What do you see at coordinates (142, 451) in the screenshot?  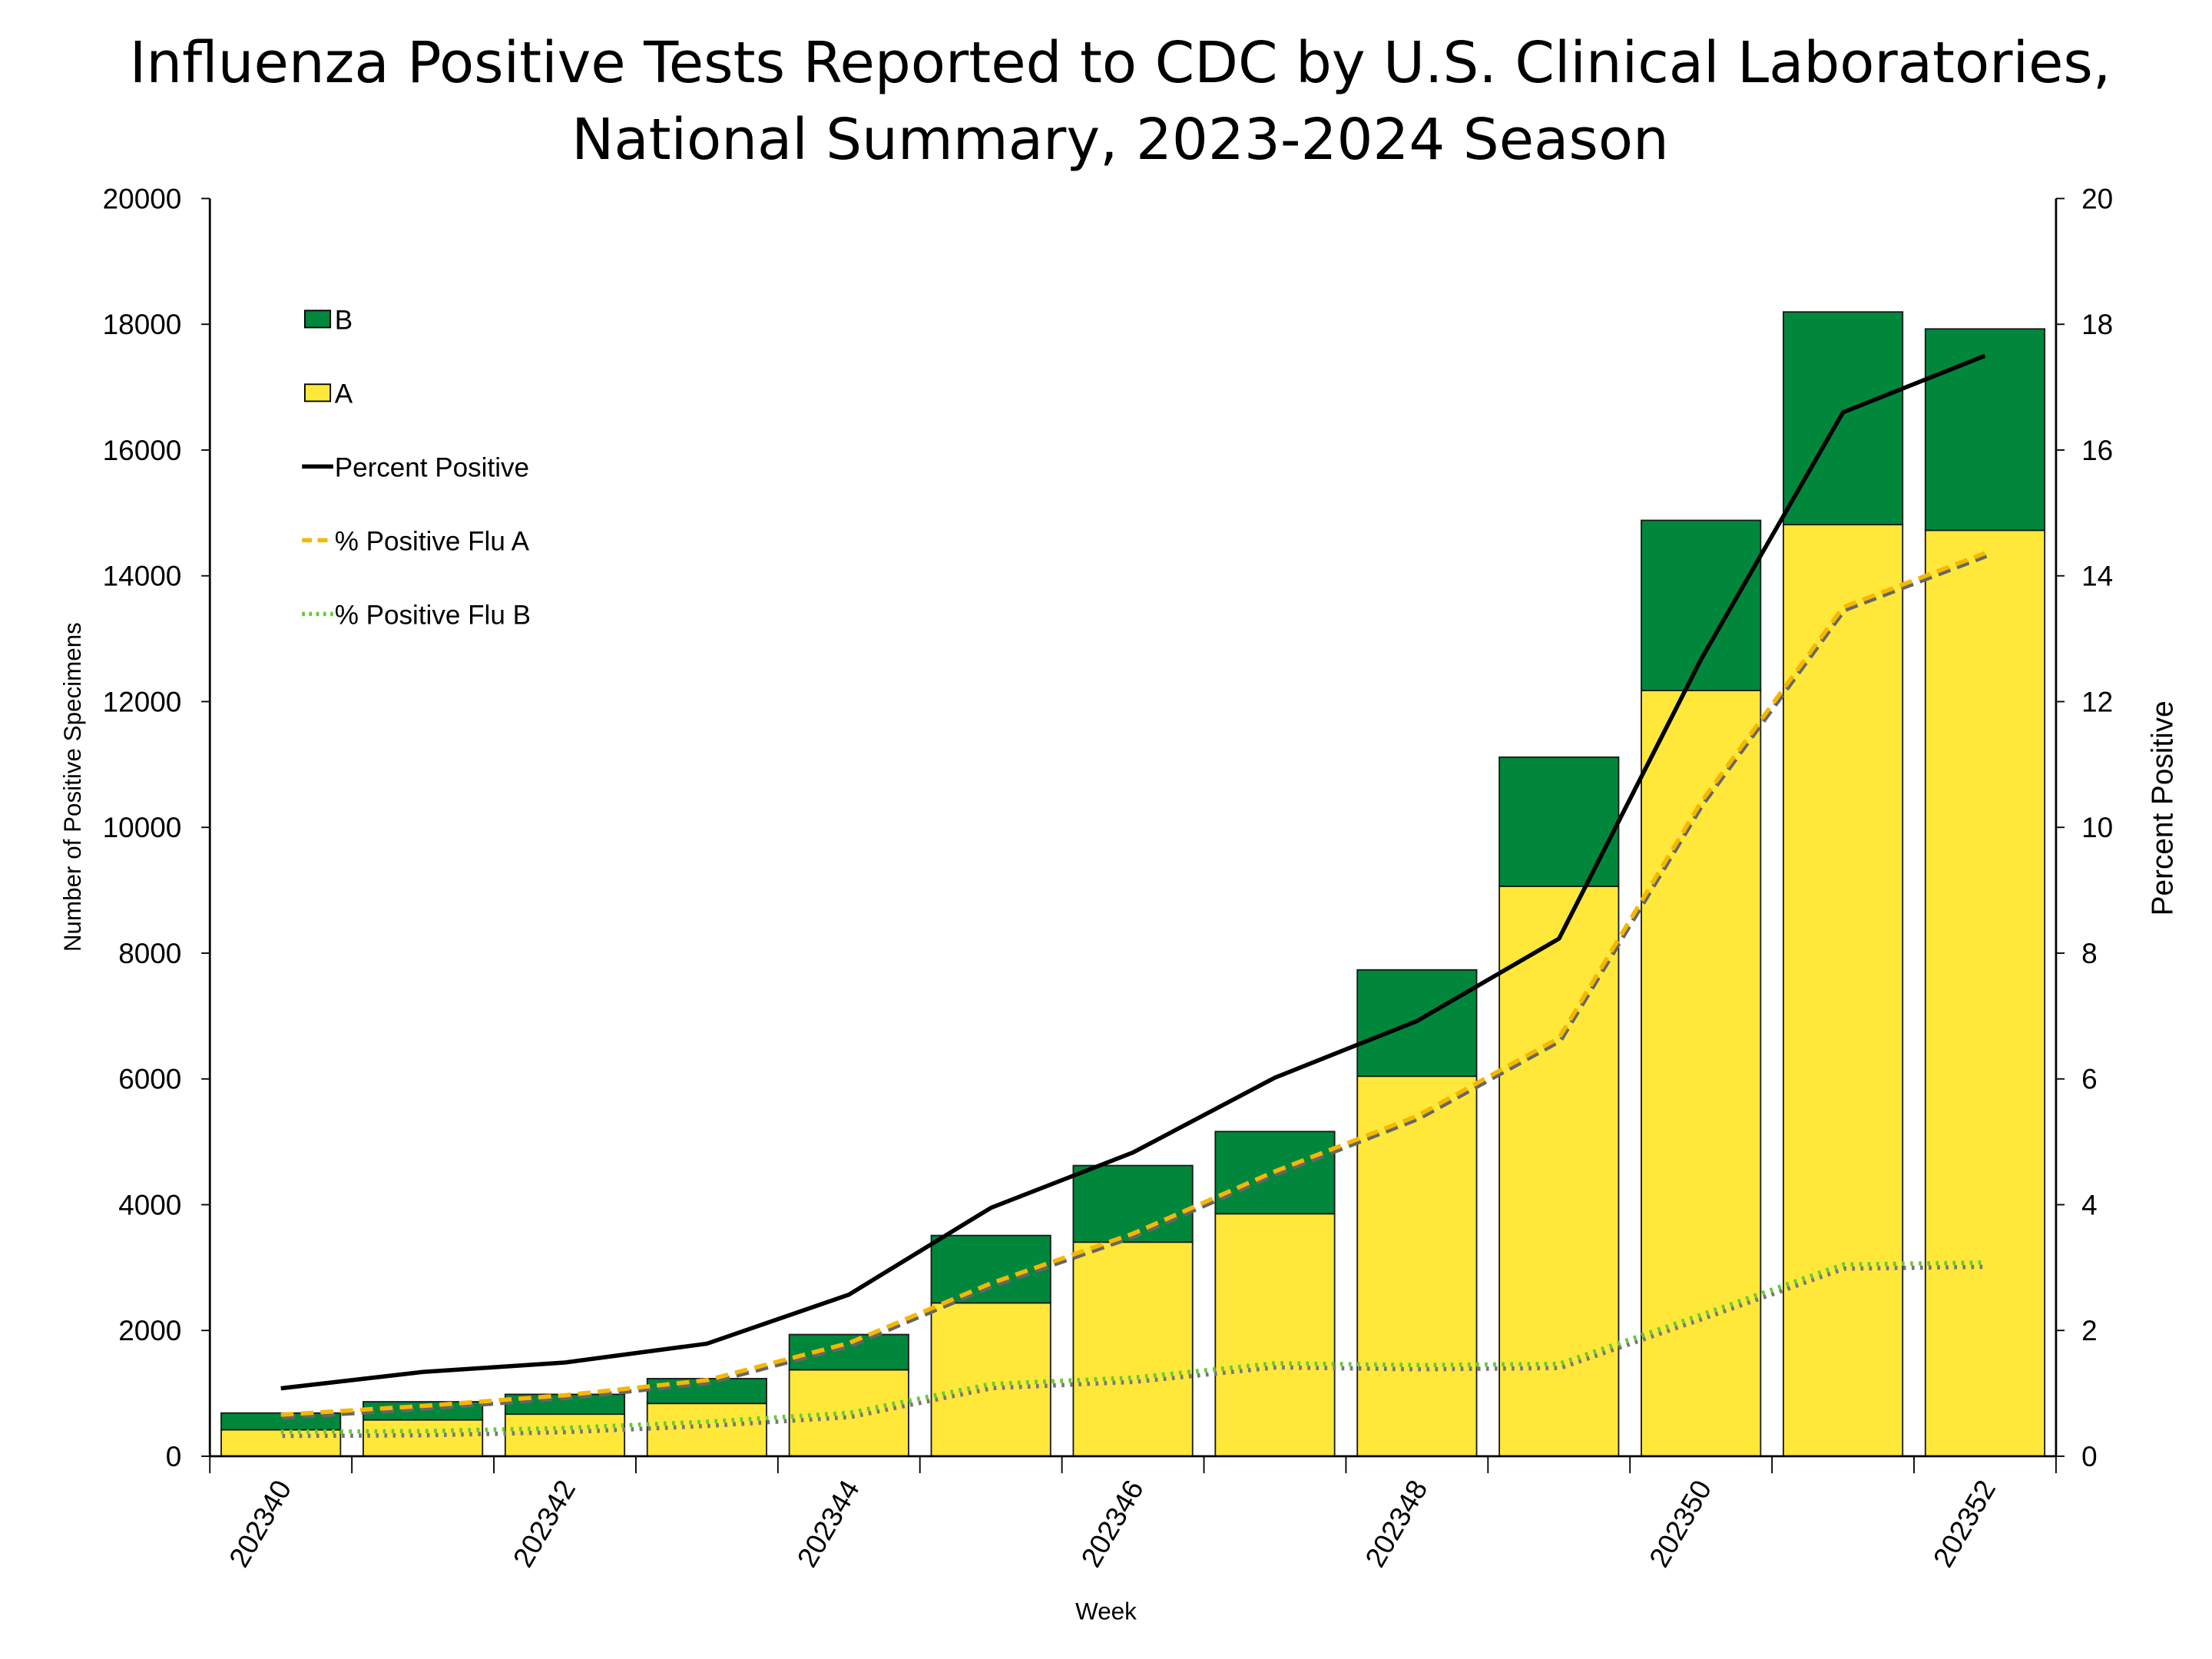 I see `y-tick-label: 16000` at bounding box center [142, 451].